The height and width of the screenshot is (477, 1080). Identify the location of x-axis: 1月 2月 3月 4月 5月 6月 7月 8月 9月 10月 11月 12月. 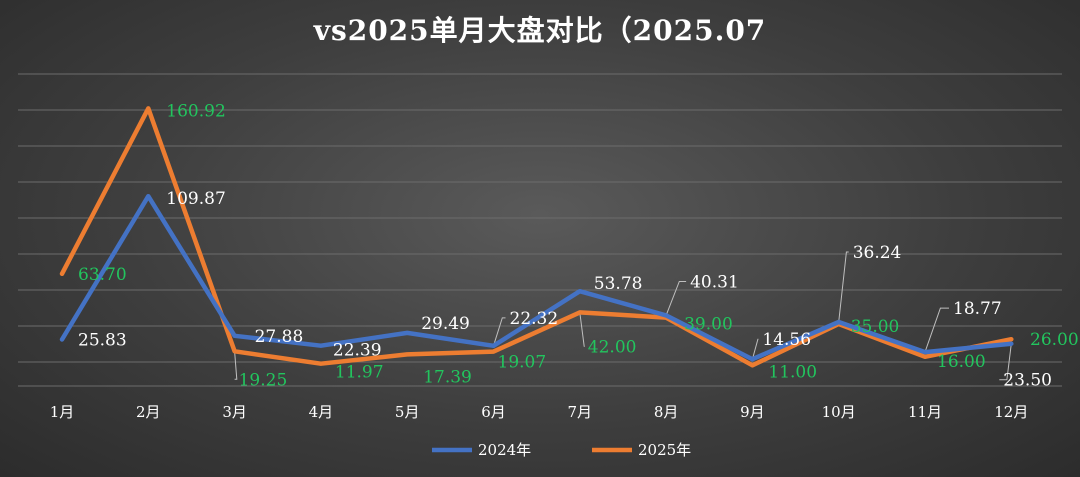
(539, 412).